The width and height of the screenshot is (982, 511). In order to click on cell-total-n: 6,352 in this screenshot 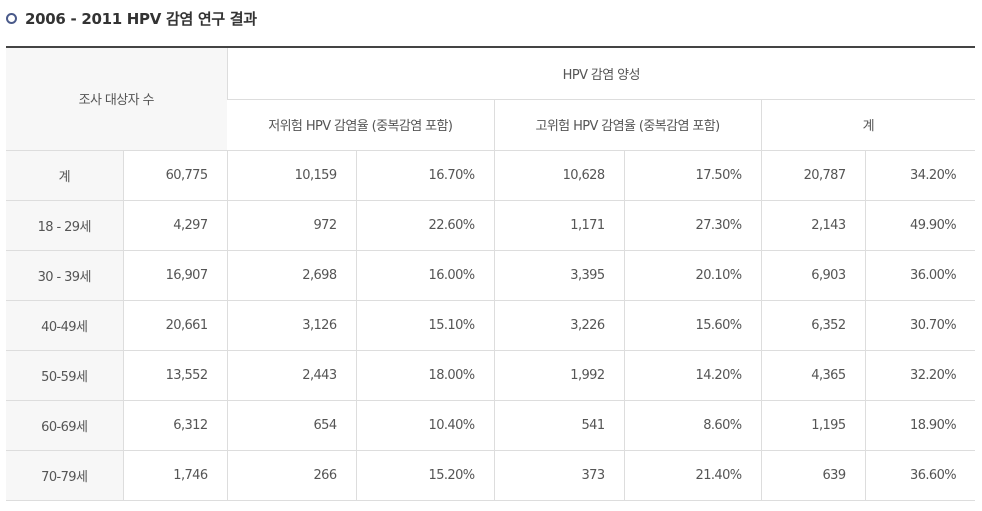, I will do `click(813, 325)`.